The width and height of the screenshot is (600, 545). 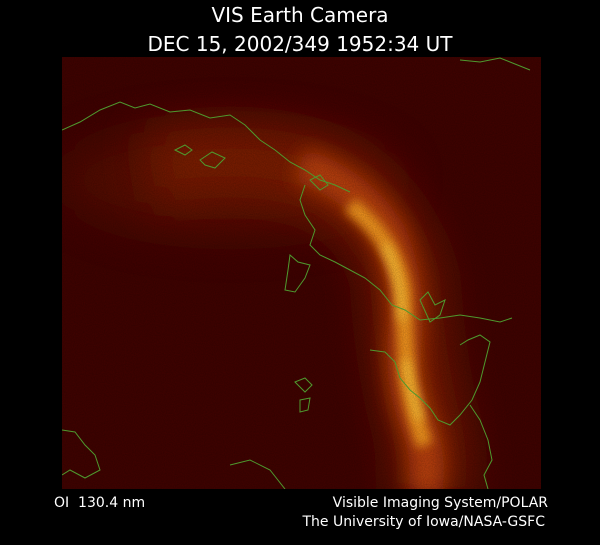 I want to click on credit-line: Visible Imaging System/POLAR, so click(x=441, y=503).